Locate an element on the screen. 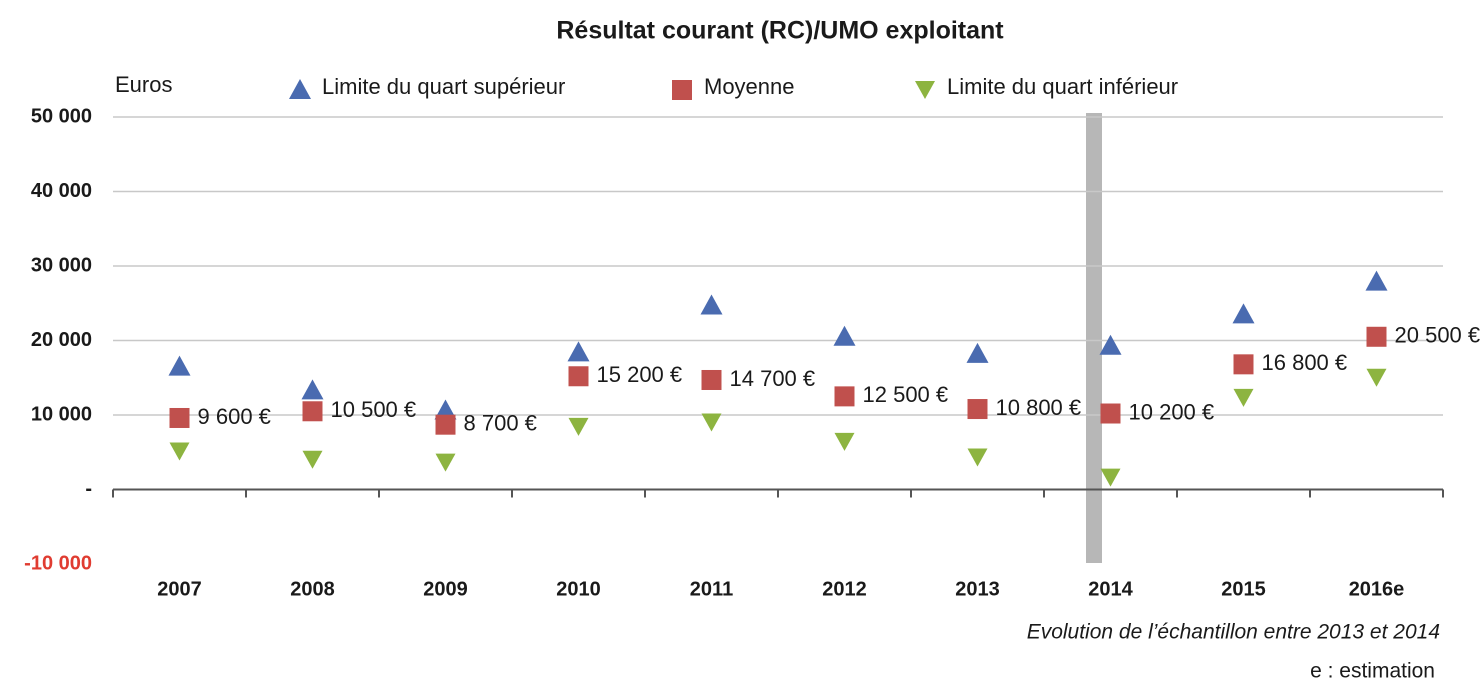 The width and height of the screenshot is (1484, 688). x-tick-label: 2008 is located at coordinates (312, 589).